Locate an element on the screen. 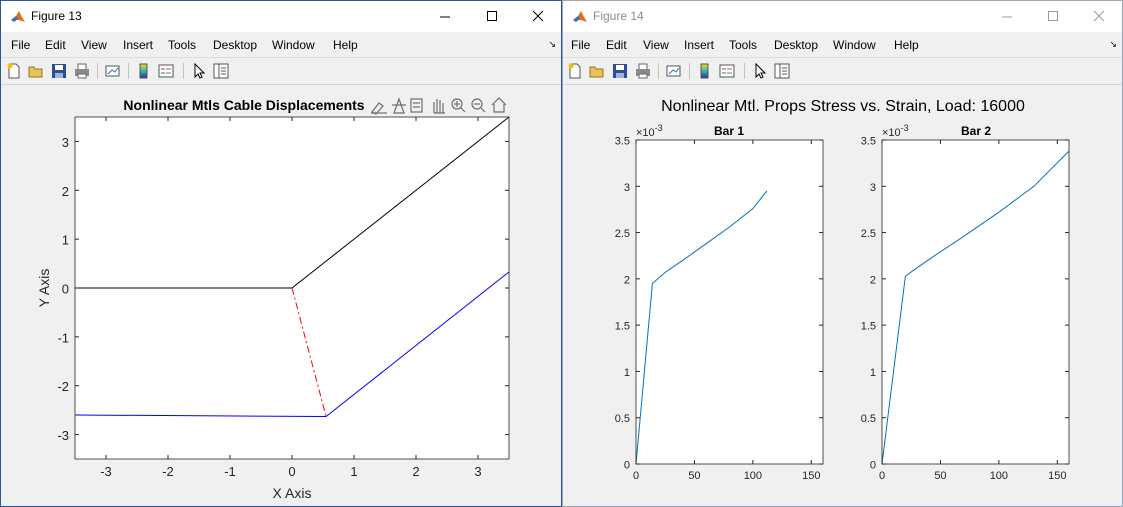 This screenshot has width=1123, height=507. zoom-in-icon is located at coordinates (458, 105).